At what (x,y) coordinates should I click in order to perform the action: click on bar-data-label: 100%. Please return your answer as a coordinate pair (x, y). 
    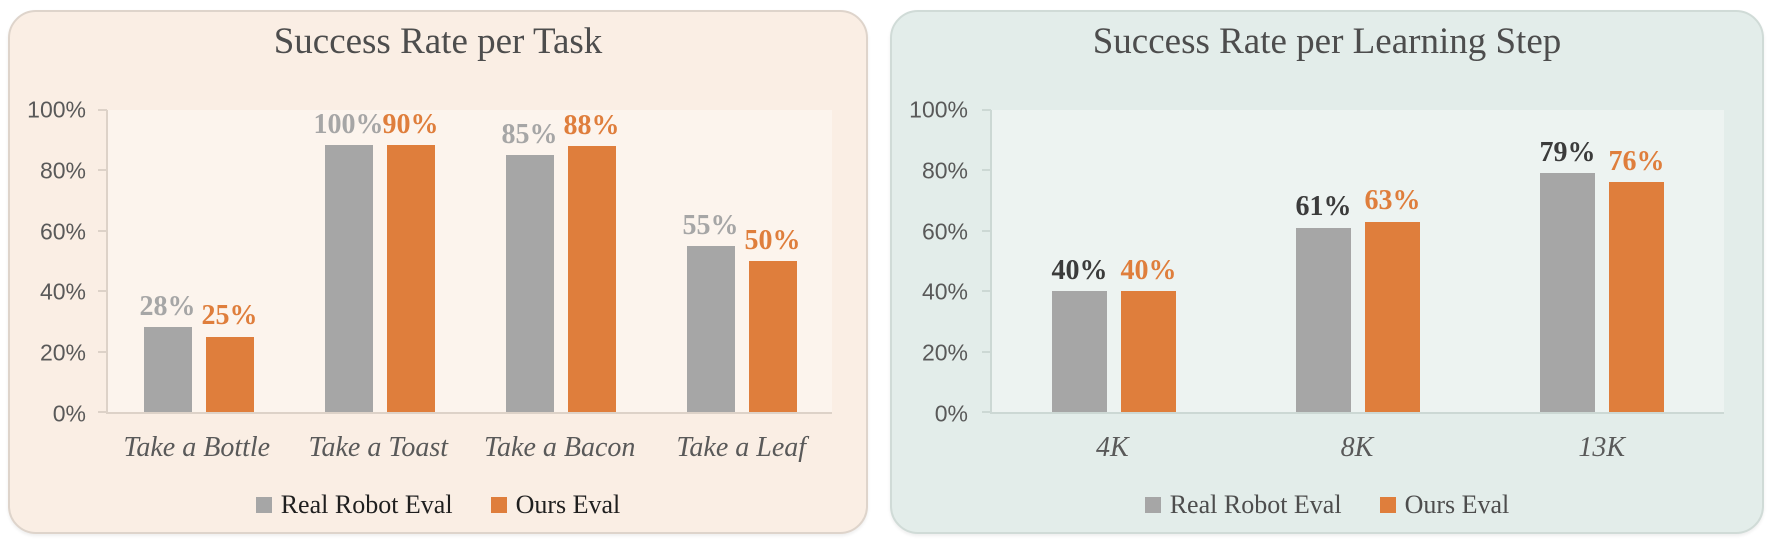
    Looking at the image, I should click on (348, 124).